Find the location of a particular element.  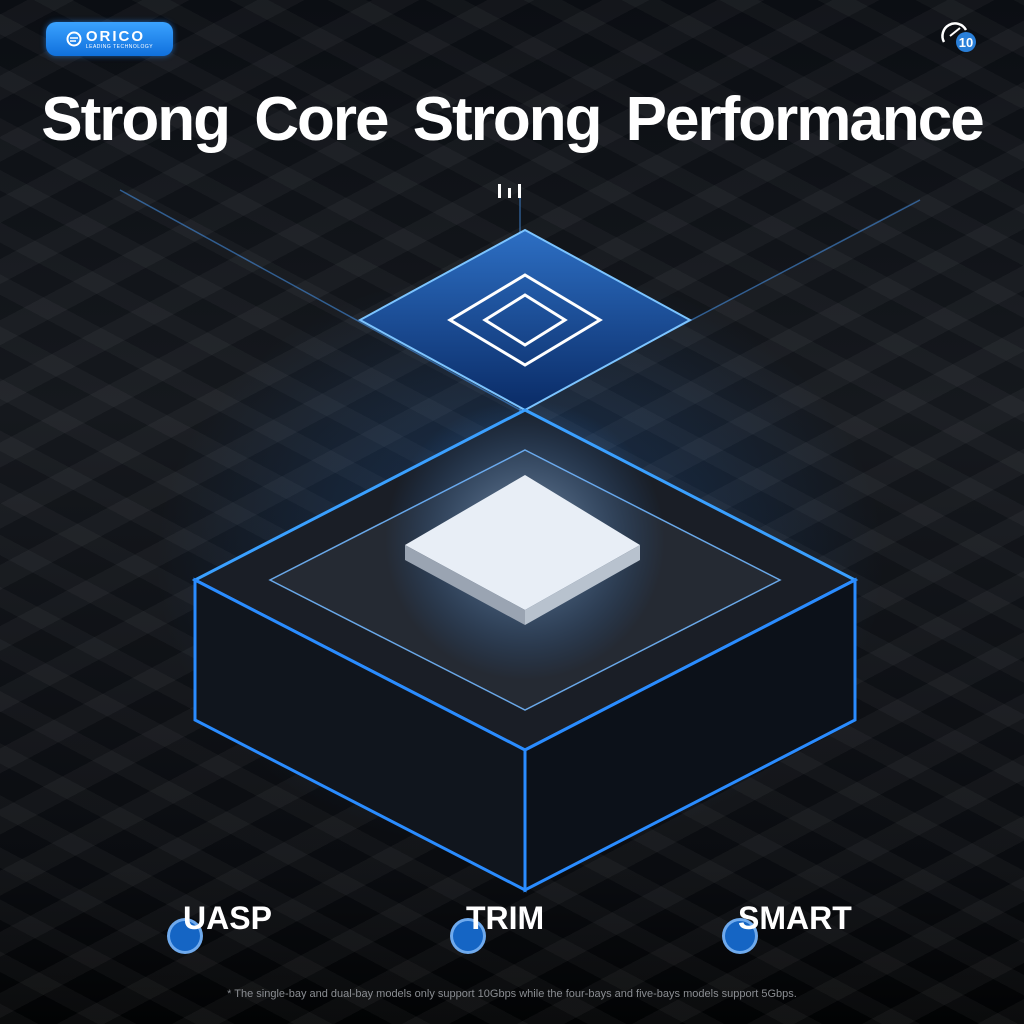

orico-mark-icon is located at coordinates (74, 39).